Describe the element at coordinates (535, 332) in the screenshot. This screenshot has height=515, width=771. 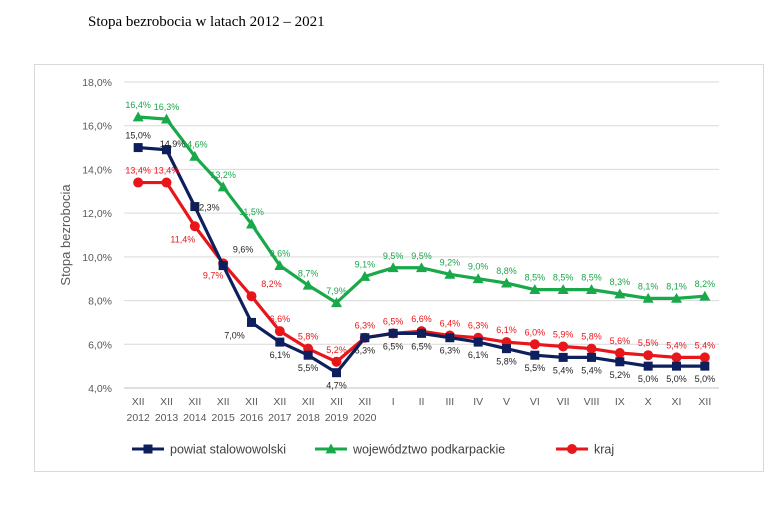
I see `data-label: 6,0%` at that location.